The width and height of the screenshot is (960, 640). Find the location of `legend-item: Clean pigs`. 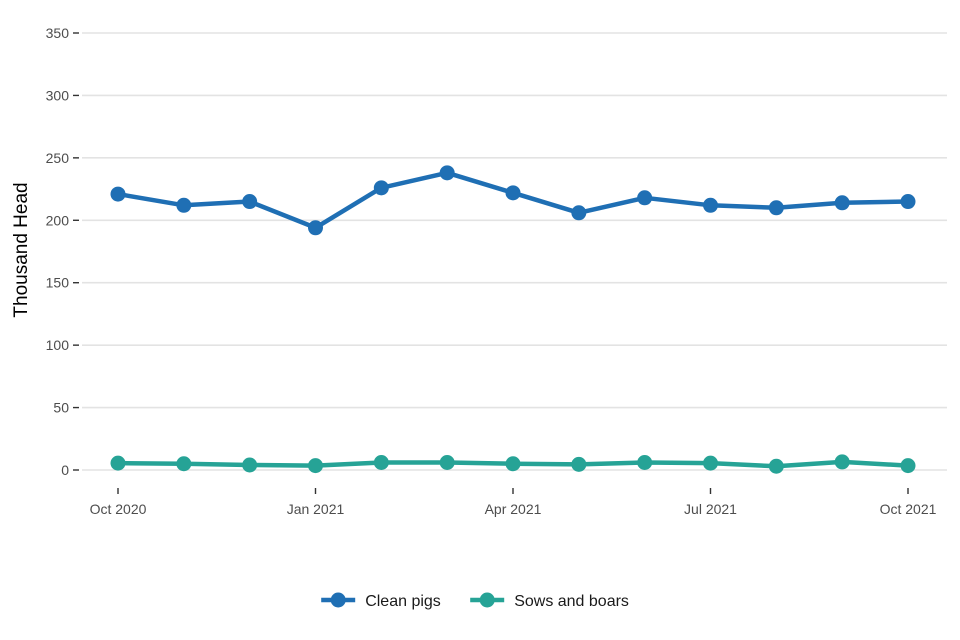

legend-item: Clean pigs is located at coordinates (381, 601).